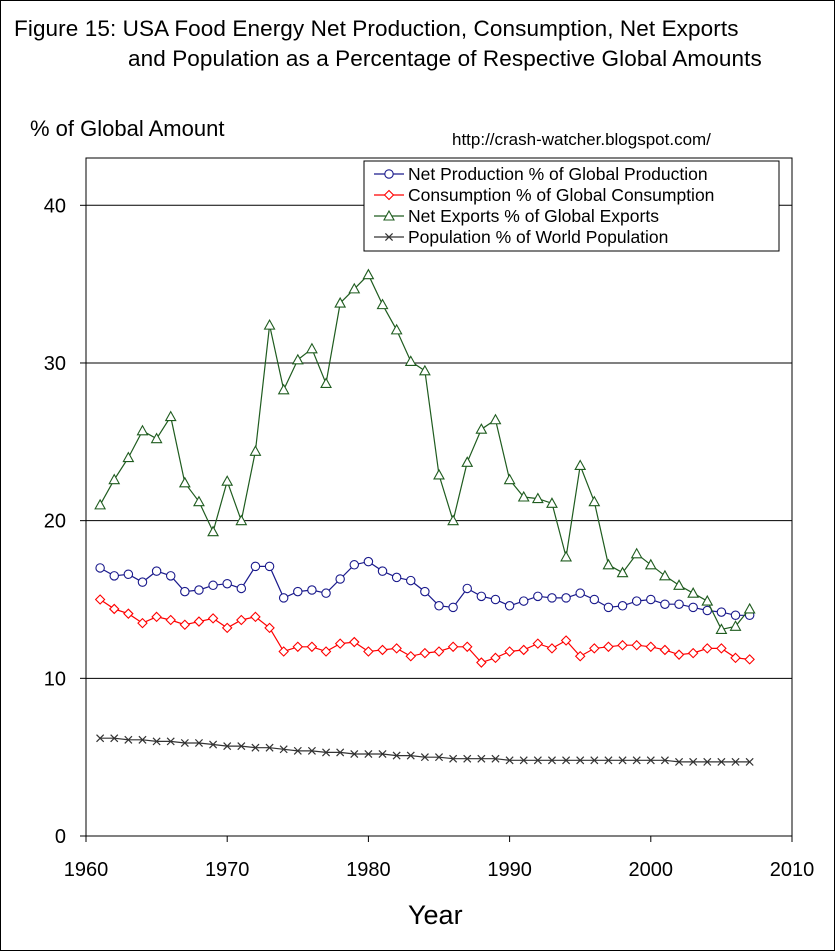 The image size is (835, 951). I want to click on data-point-consumption-1978, so click(340, 643).